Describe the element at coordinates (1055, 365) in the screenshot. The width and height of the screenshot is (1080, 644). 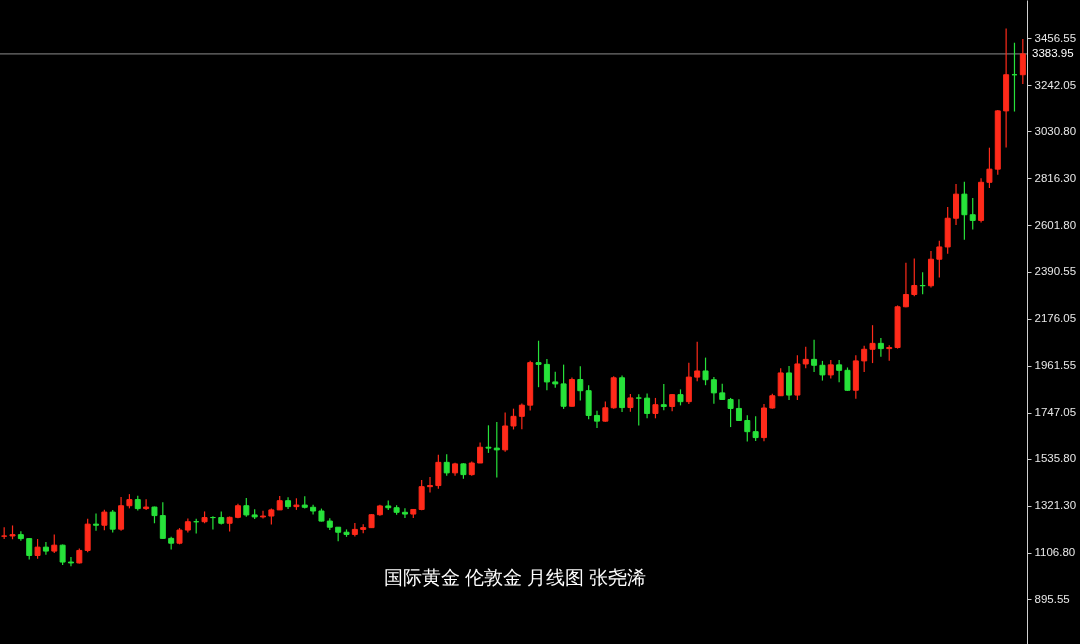
I see `y-tick-label: 1961.55` at that location.